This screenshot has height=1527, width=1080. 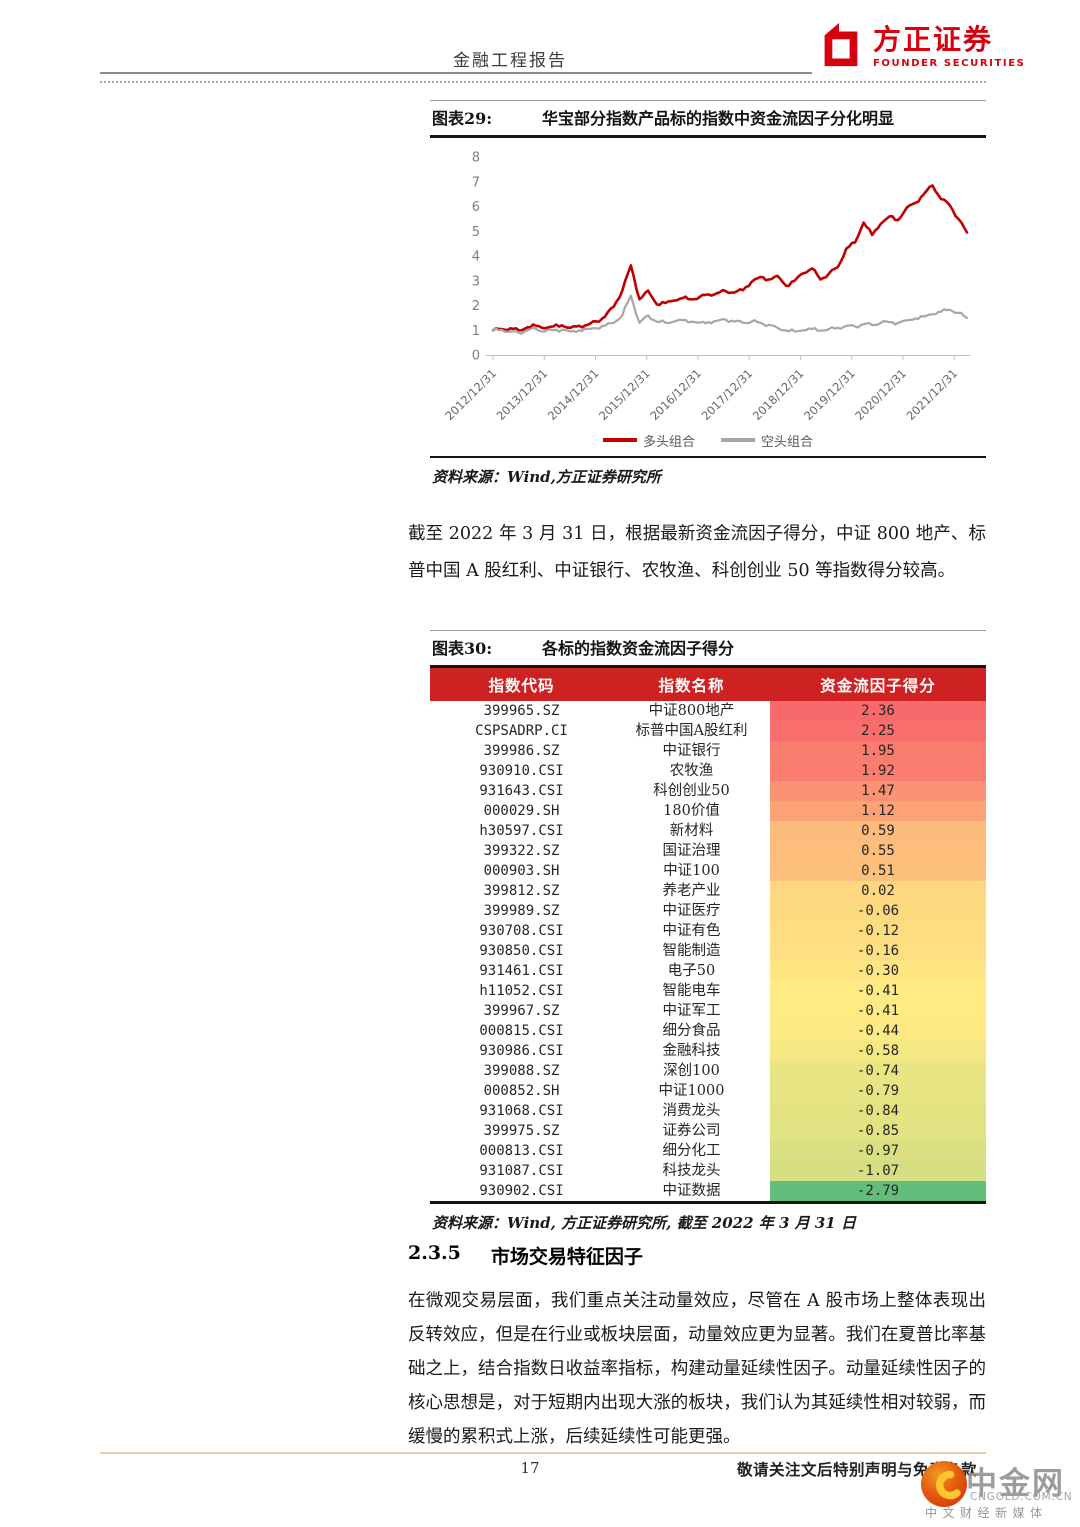 What do you see at coordinates (878, 971) in the screenshot?
I see `score-cell: -0.30` at bounding box center [878, 971].